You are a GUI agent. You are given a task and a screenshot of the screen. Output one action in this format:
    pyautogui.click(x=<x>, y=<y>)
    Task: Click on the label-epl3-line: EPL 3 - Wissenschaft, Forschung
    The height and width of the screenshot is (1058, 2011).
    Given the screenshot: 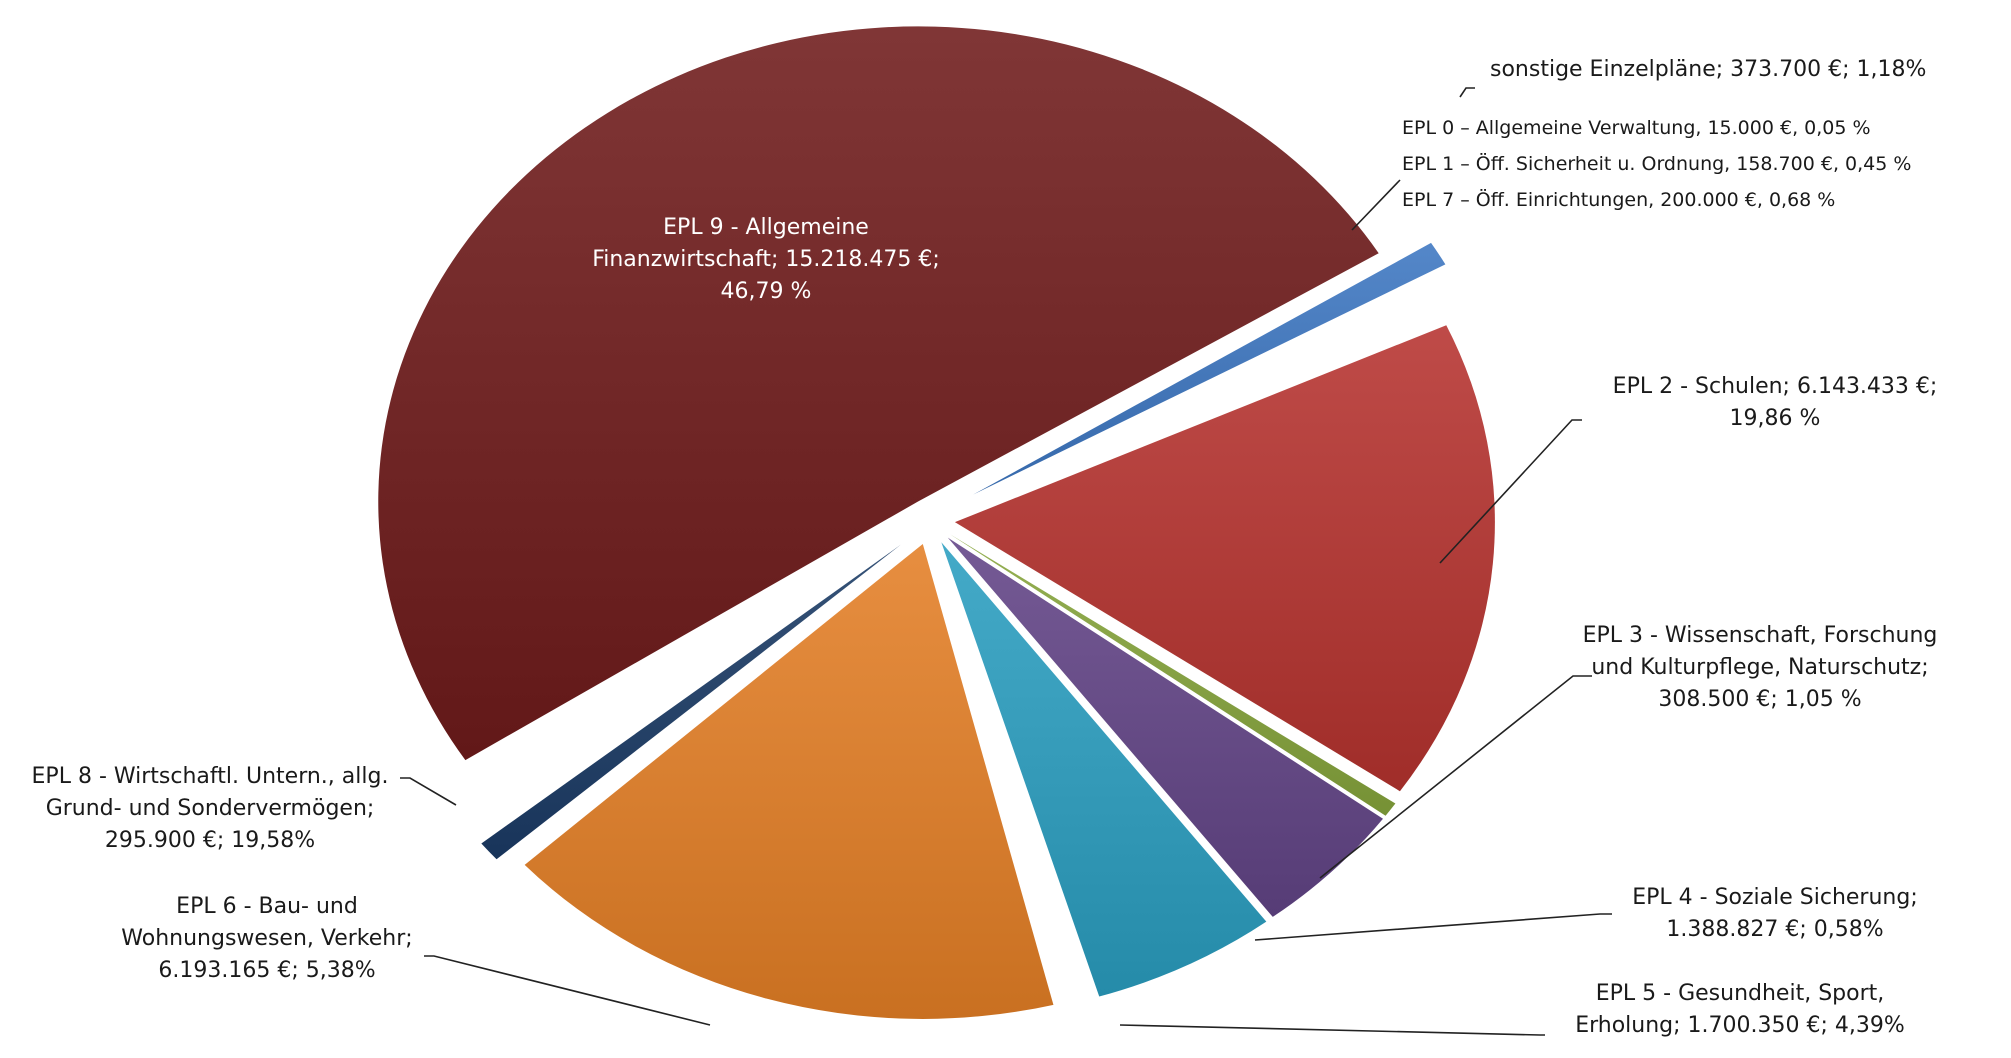 What is the action you would take?
    pyautogui.click(x=1760, y=635)
    